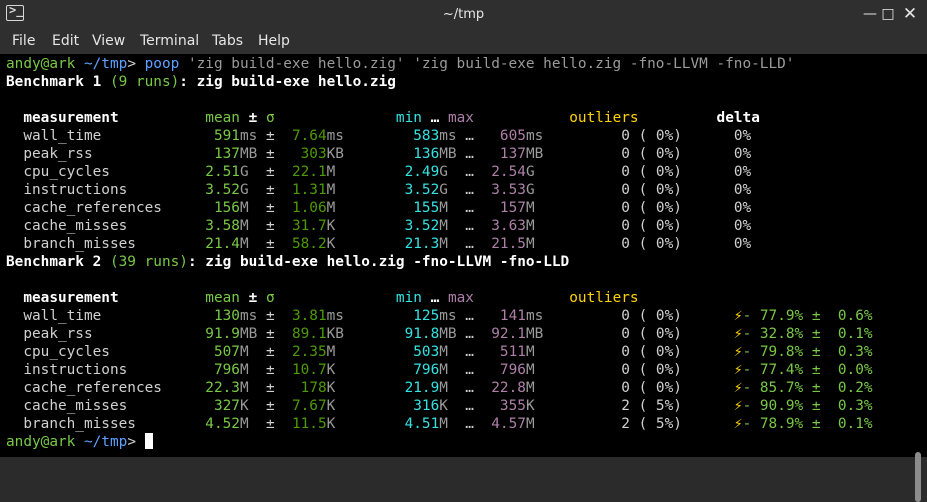  I want to click on metric-mean: 327, so click(209, 406).